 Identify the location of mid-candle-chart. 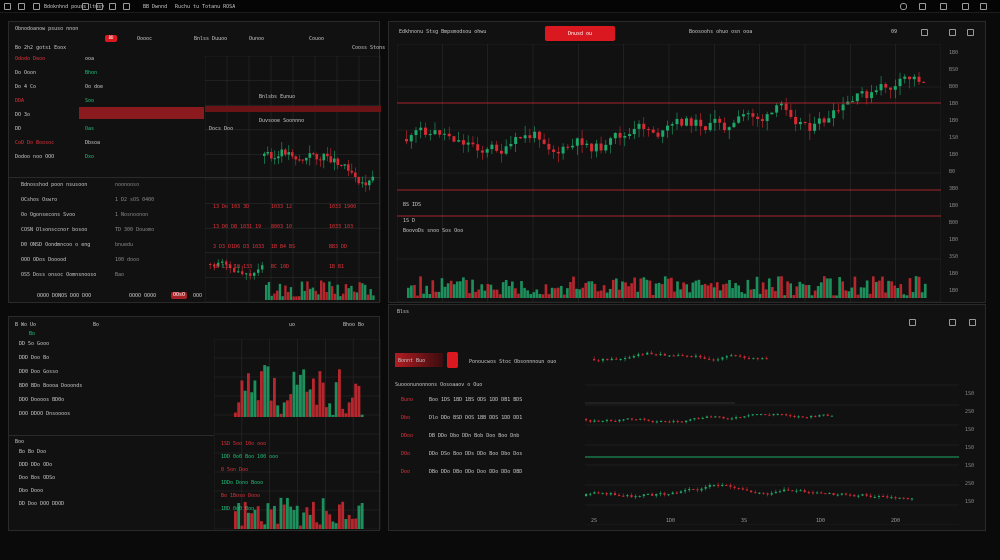
(293, 179).